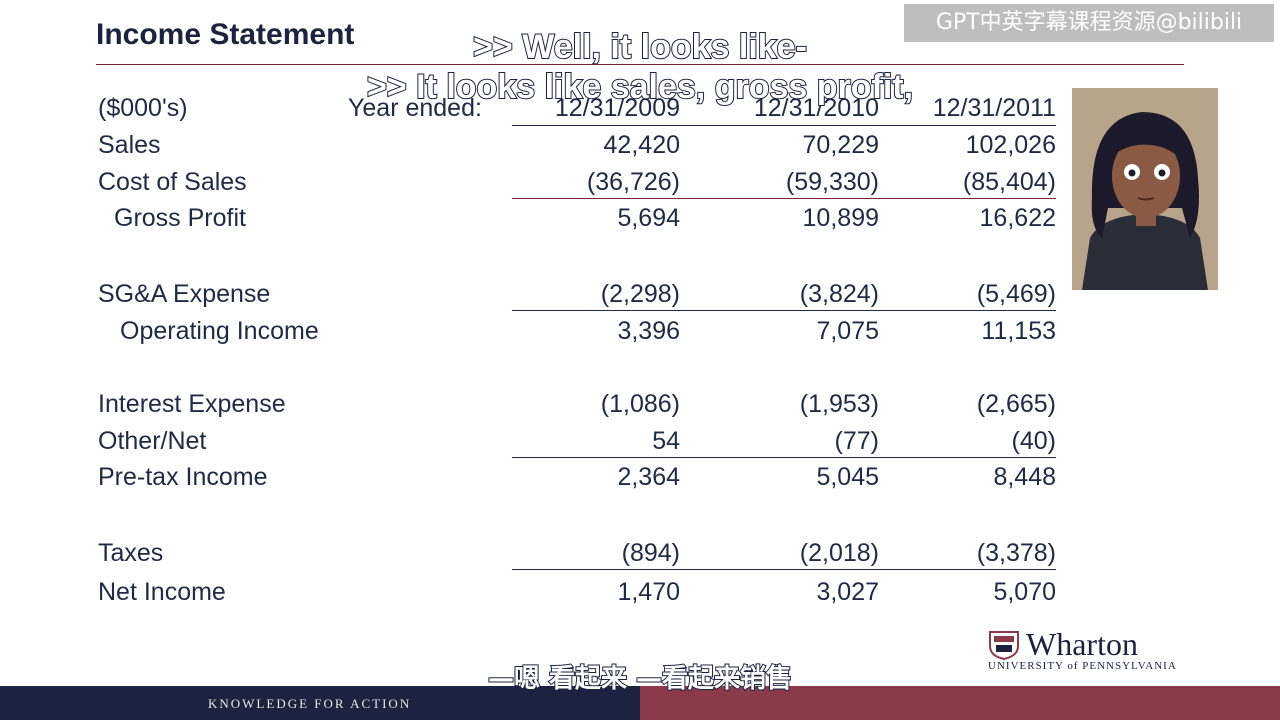 The width and height of the screenshot is (1280, 720). I want to click on row-label: Operating Income, so click(219, 331).